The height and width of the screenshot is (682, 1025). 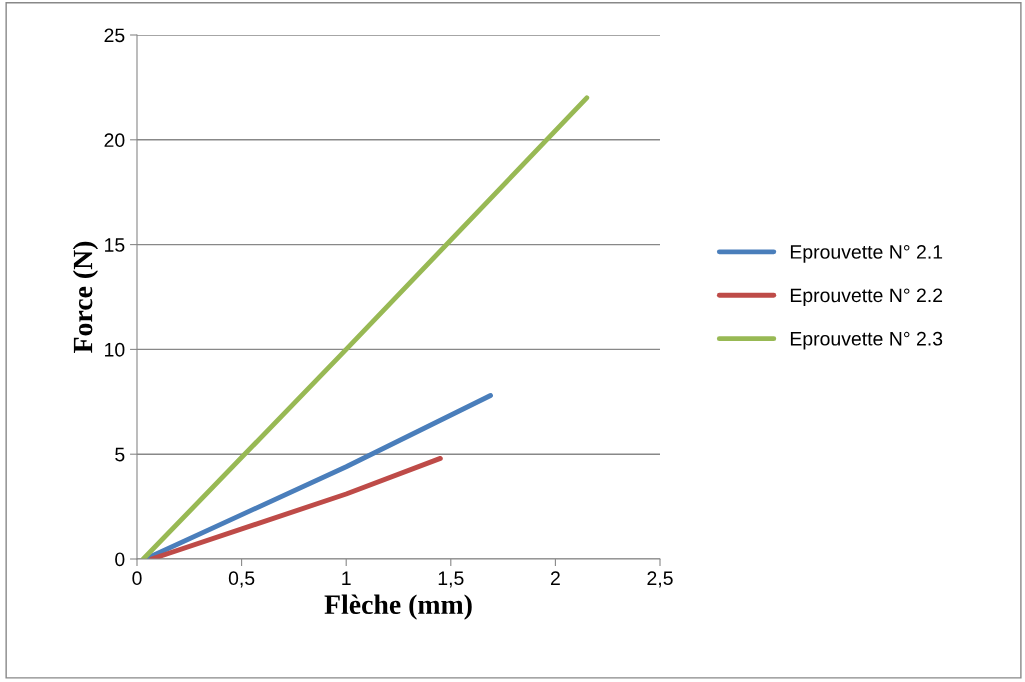 I want to click on y-tick-label: 5, so click(x=120, y=454).